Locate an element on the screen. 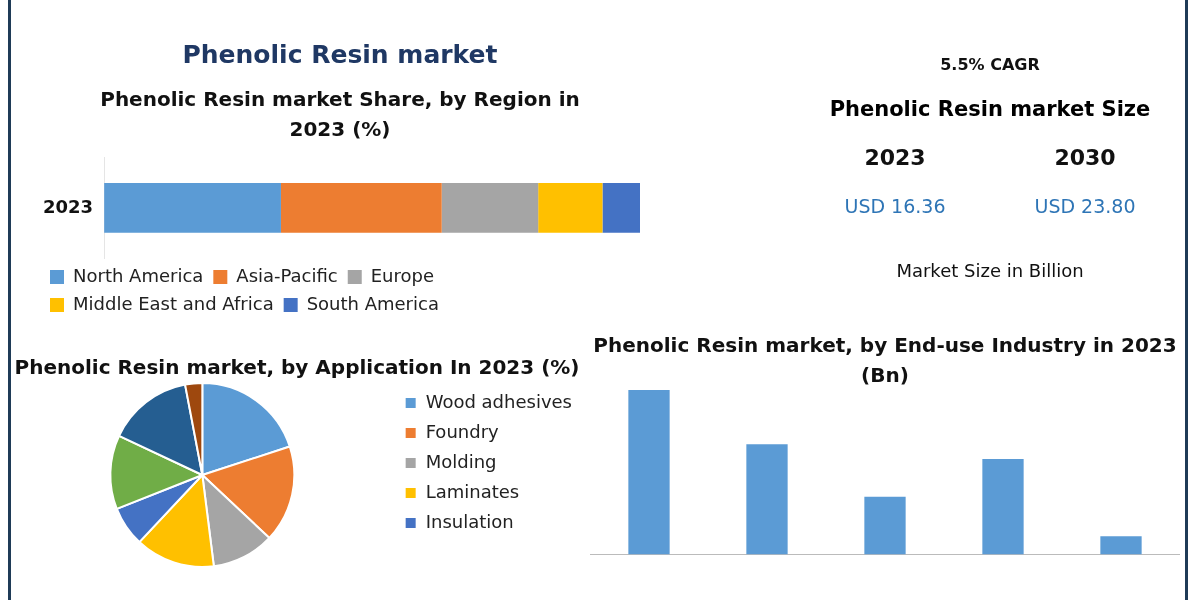  legend-label: Europe is located at coordinates (402, 275).